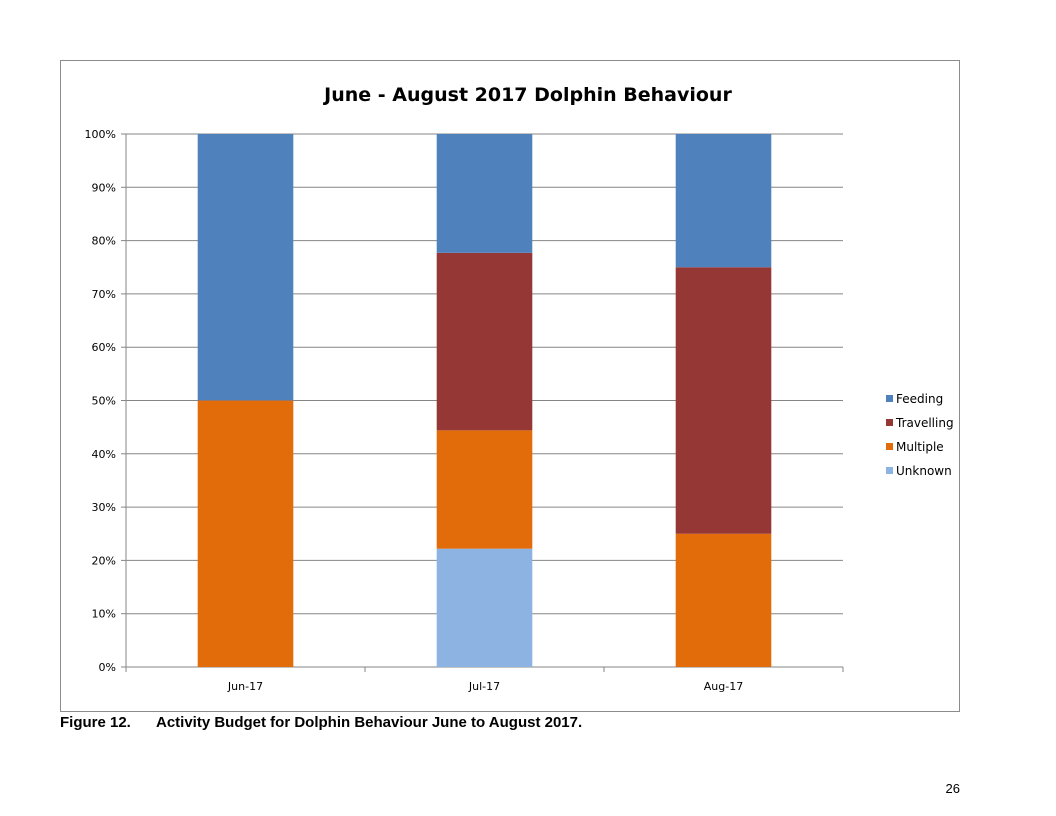 Image resolution: width=1056 pixels, height=816 pixels. What do you see at coordinates (889, 422) in the screenshot?
I see `legend-swatch-travelling` at bounding box center [889, 422].